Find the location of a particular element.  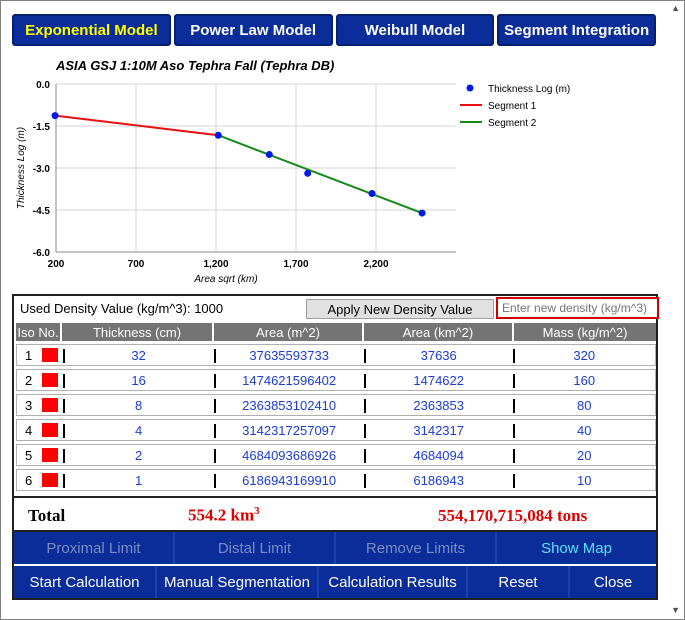

total-area-superscript: 3 is located at coordinates (257, 511).